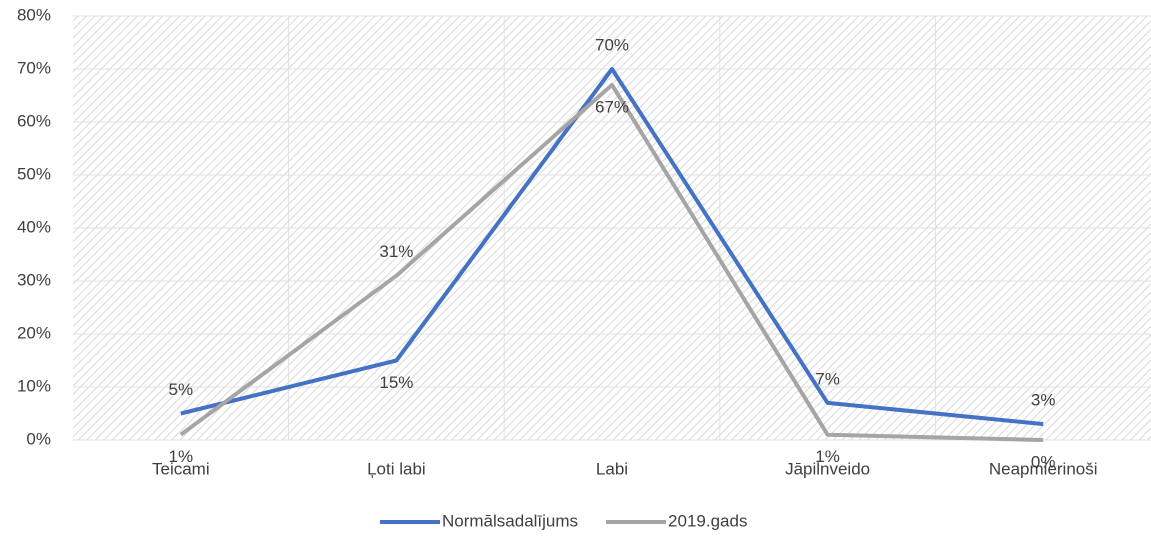 The image size is (1151, 537). I want to click on y-tick-label: 50%, so click(34, 173).